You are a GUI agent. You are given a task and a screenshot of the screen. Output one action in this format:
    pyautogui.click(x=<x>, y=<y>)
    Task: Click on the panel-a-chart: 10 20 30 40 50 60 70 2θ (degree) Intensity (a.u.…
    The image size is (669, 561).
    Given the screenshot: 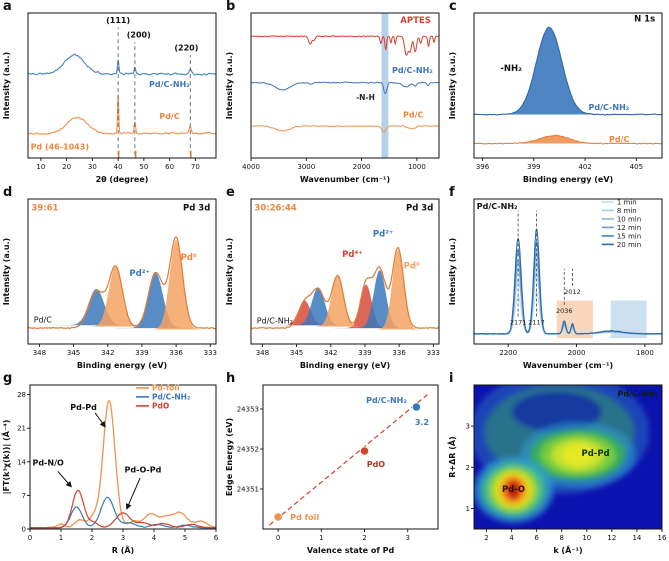 What is the action you would take?
    pyautogui.click(x=111, y=93)
    